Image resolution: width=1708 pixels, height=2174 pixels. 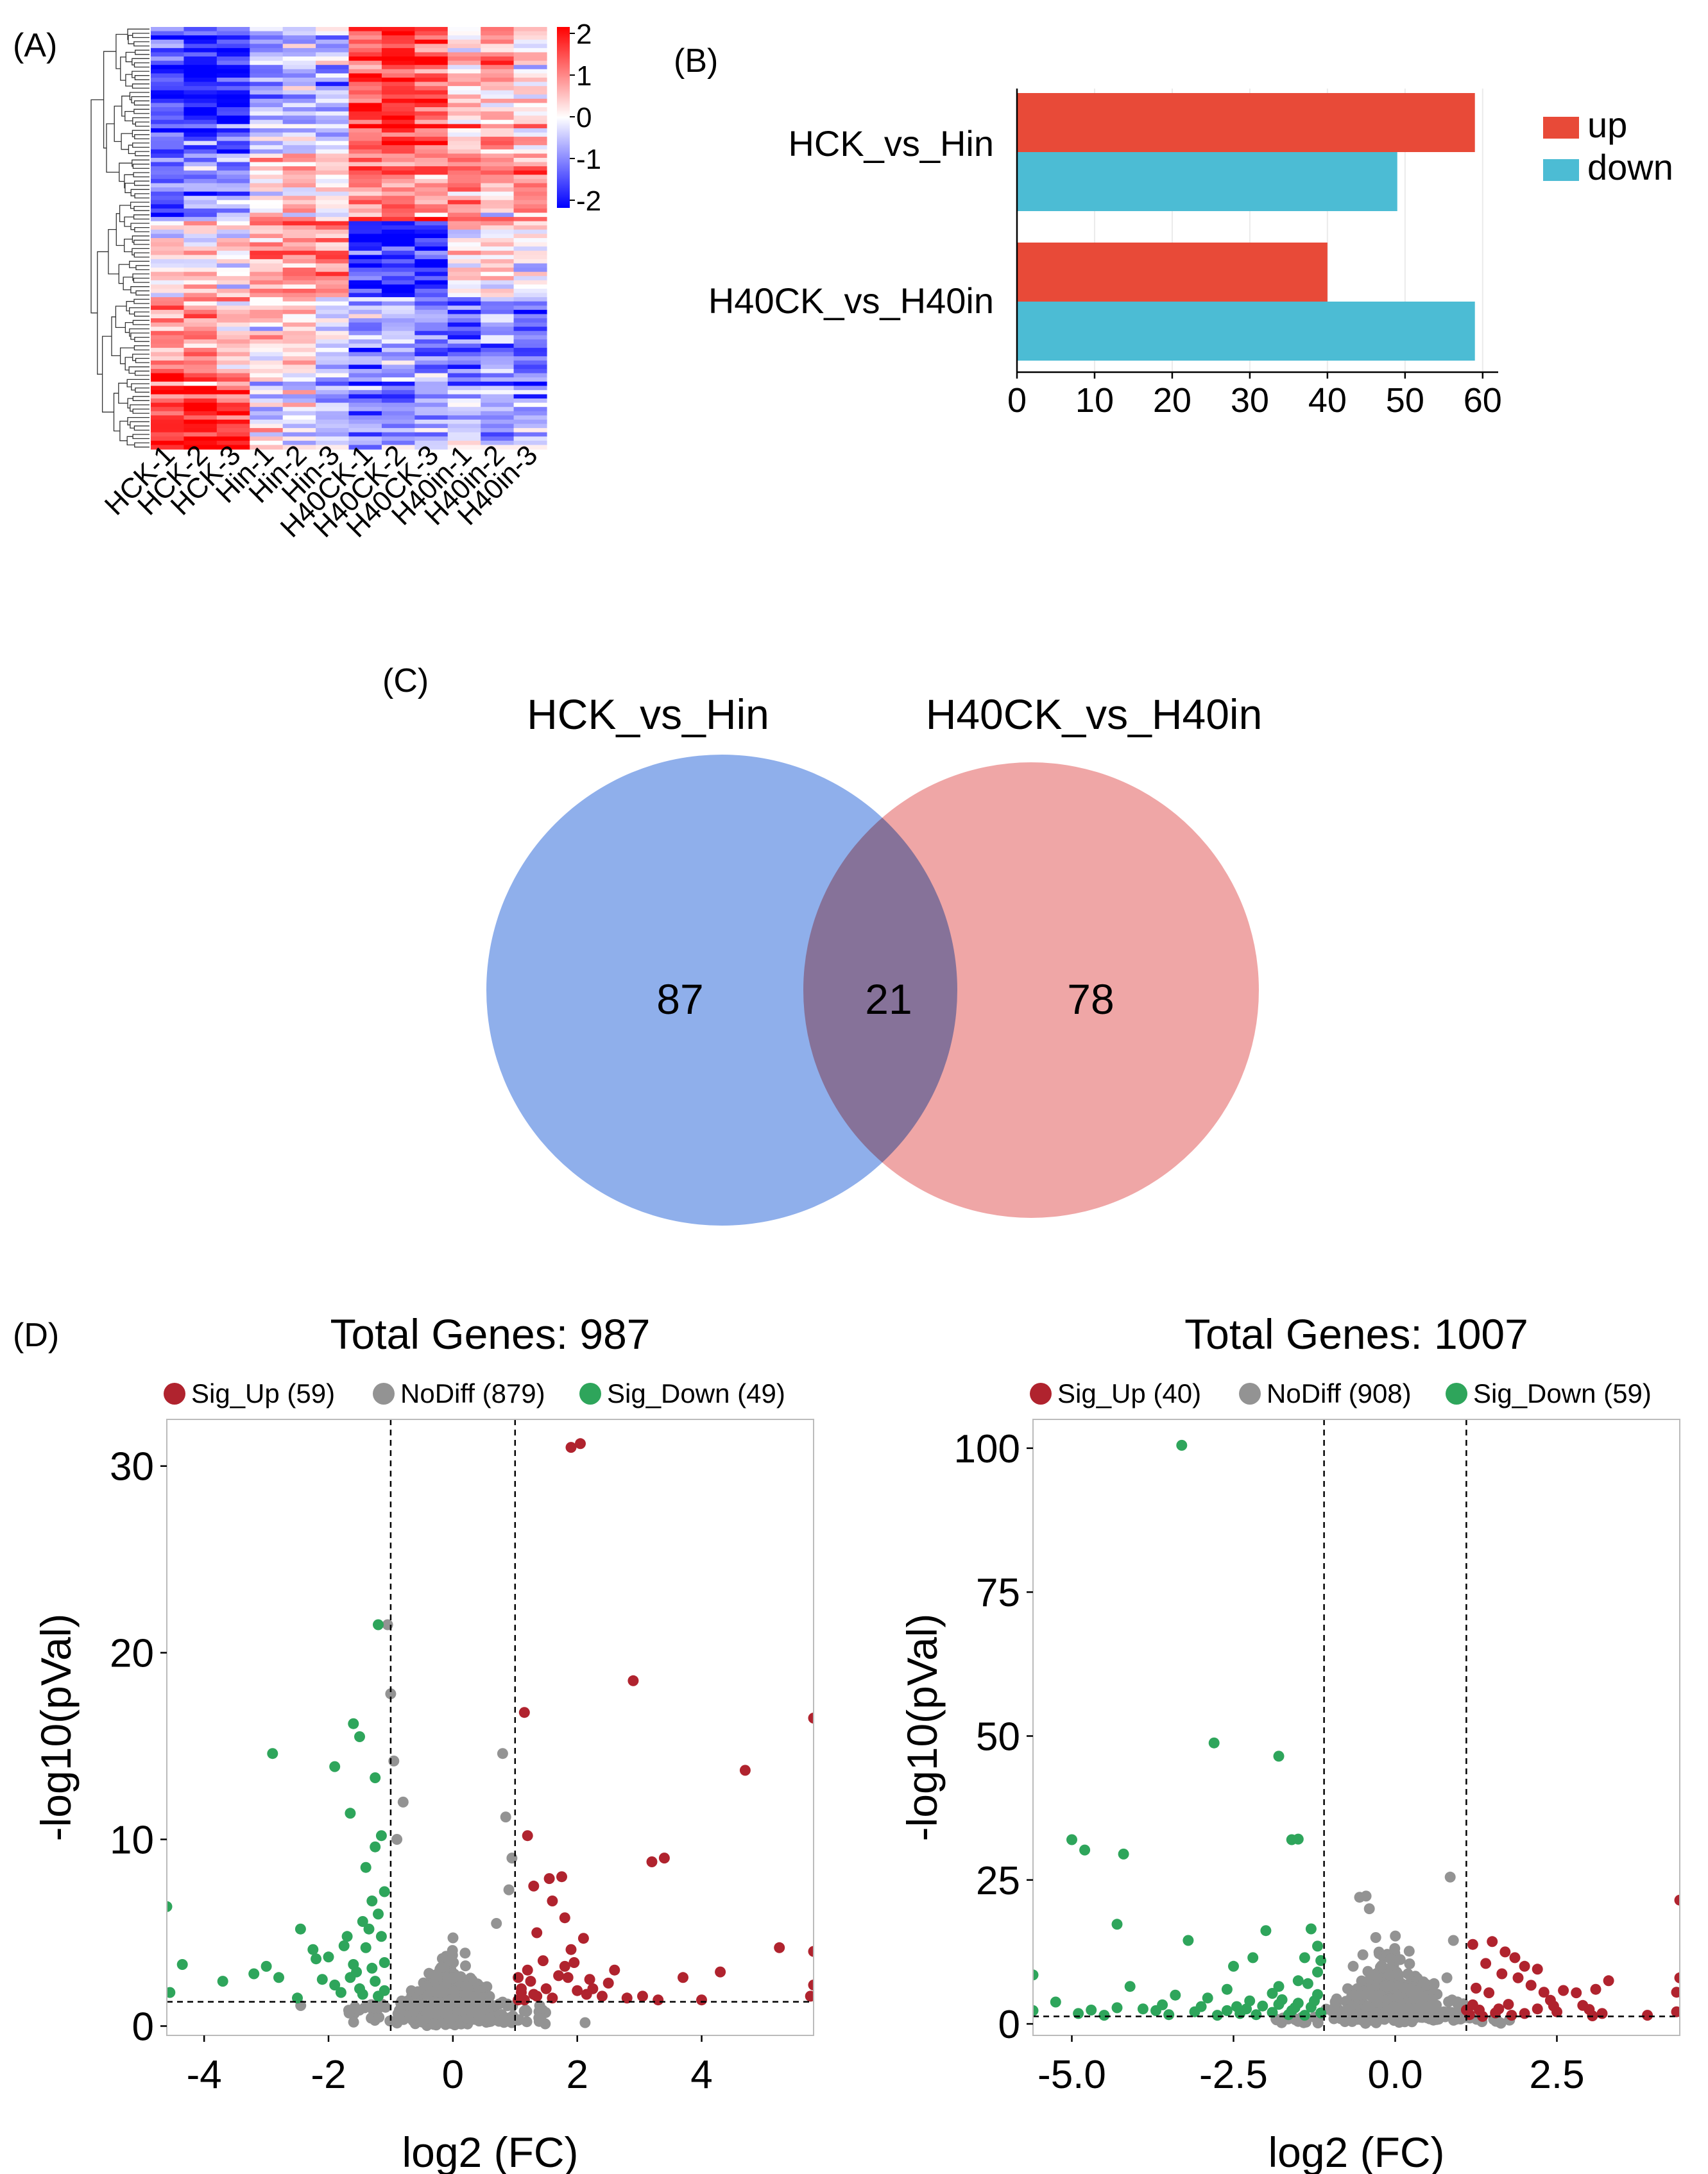 I want to click on volcano-x-tick-label: -4, so click(x=204, y=2075).